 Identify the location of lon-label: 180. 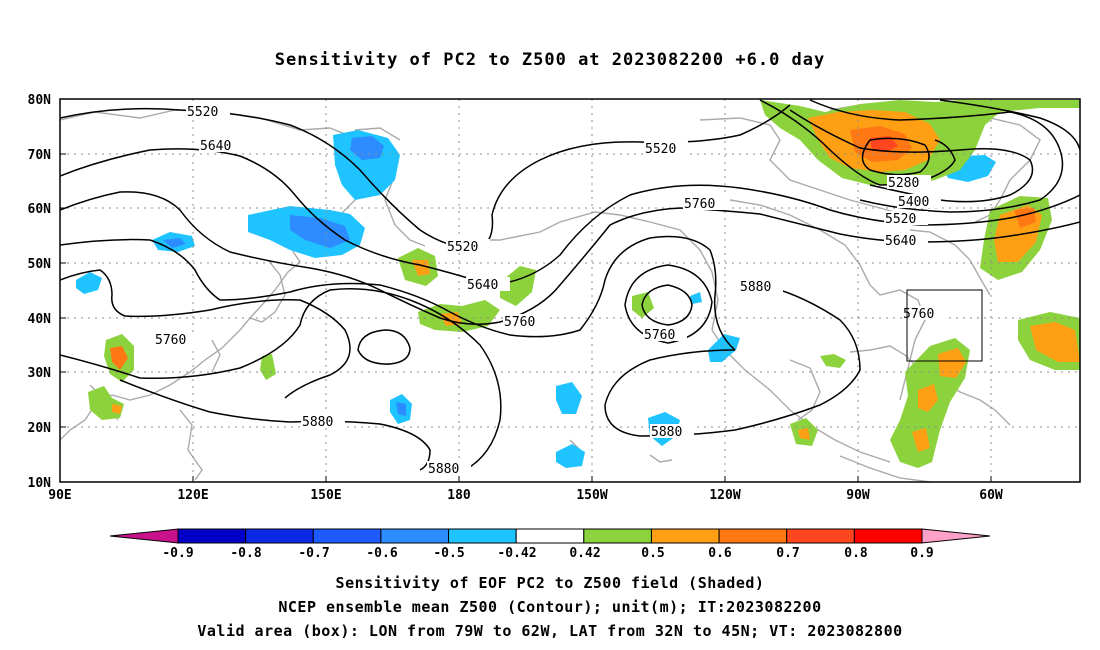
(459, 495).